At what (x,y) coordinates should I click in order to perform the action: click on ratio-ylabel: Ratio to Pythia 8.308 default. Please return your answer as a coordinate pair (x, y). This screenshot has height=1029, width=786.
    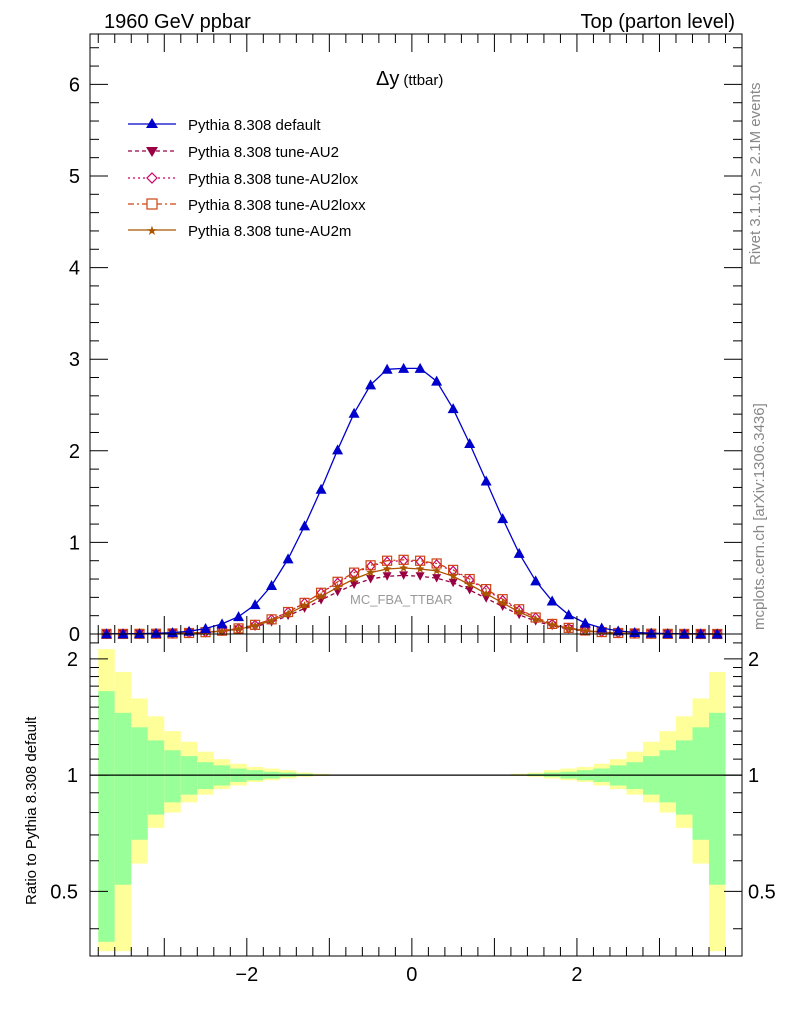
    Looking at the image, I should click on (31, 810).